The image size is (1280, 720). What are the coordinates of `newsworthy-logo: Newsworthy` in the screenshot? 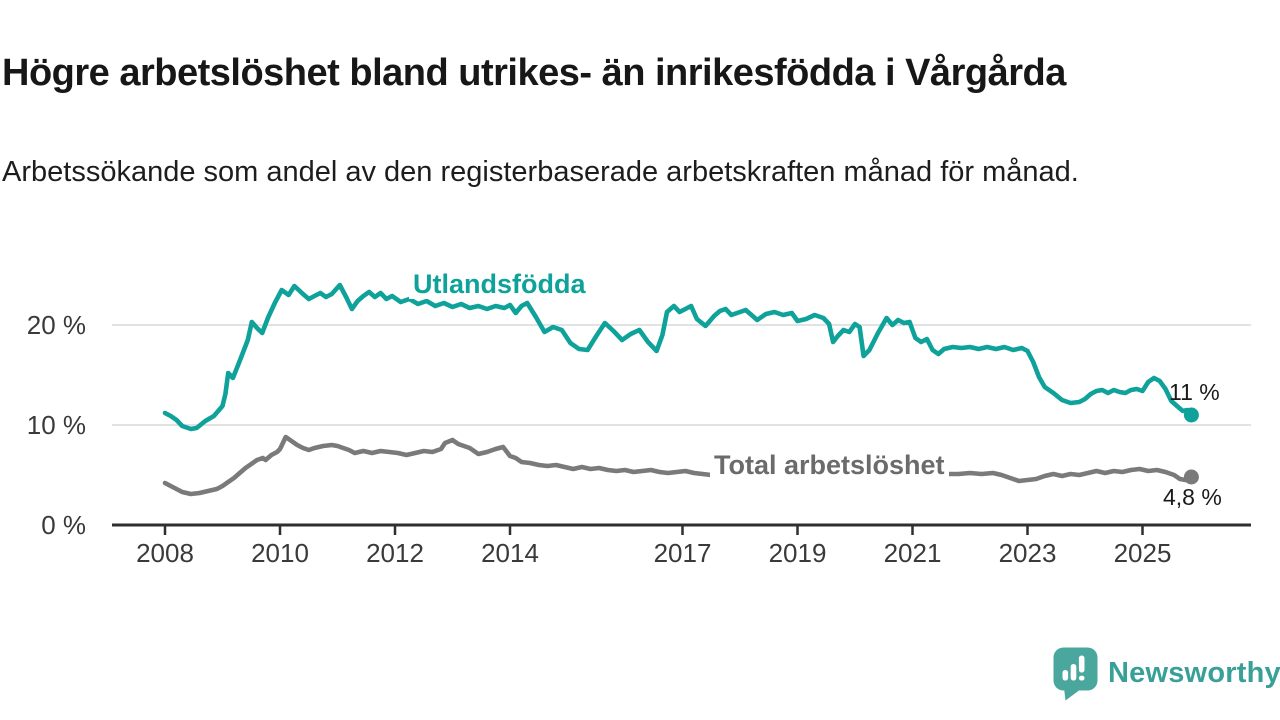 It's located at (1166, 673).